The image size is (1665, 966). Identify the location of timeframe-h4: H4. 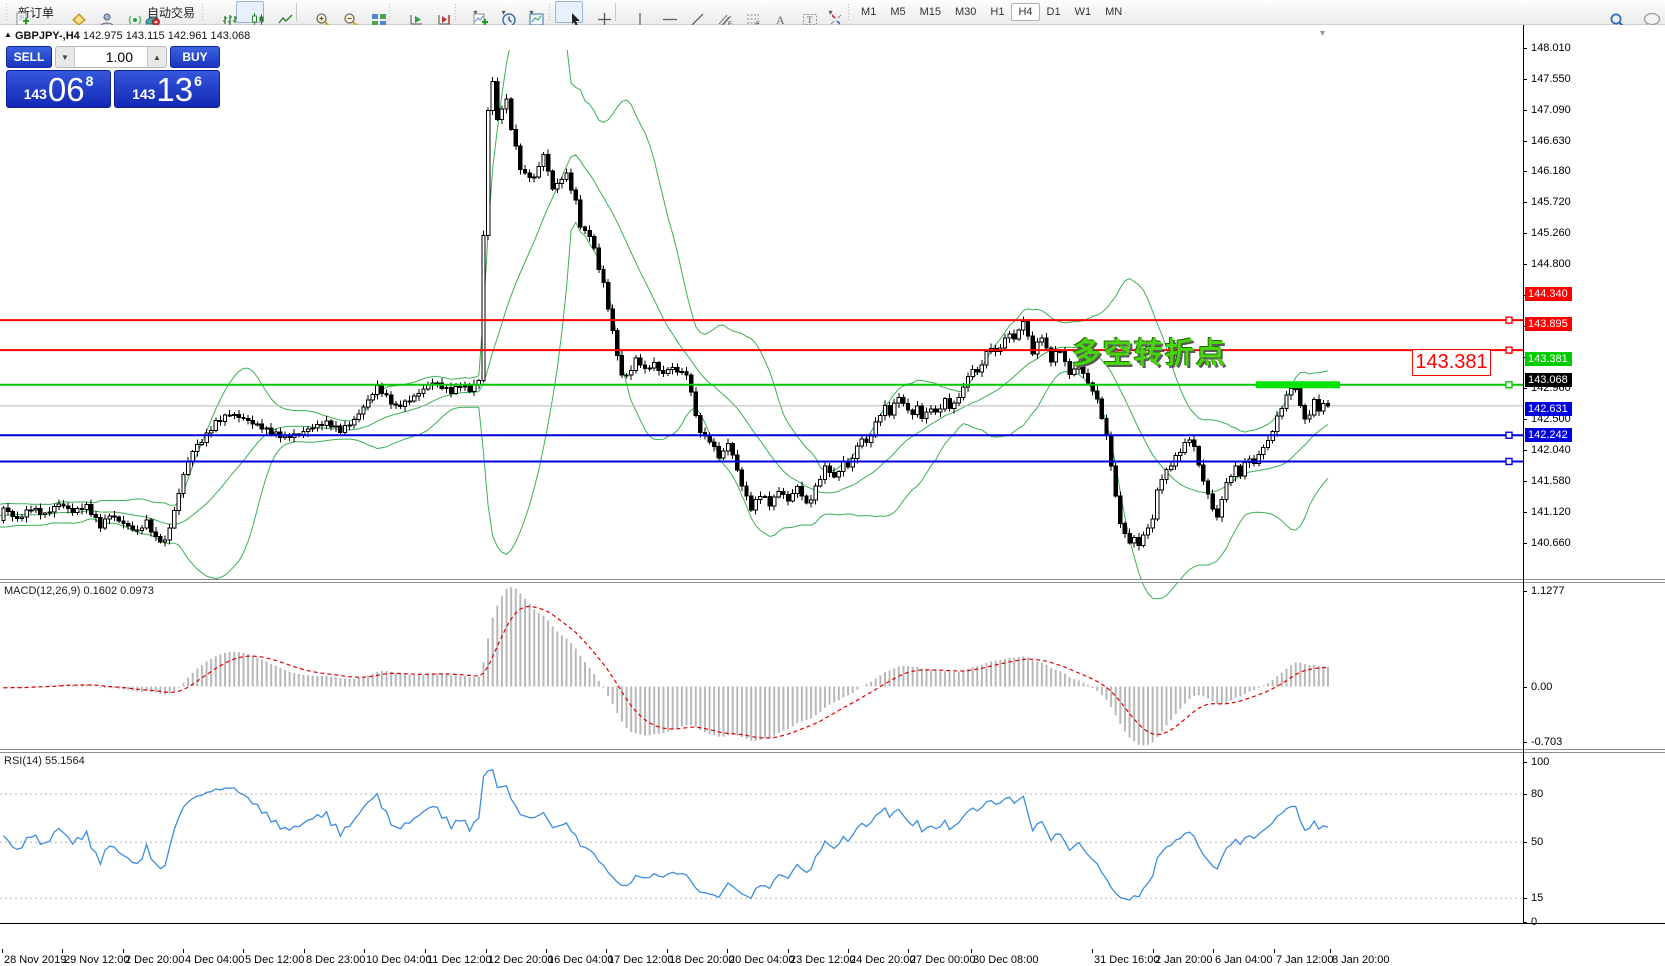
(1025, 12).